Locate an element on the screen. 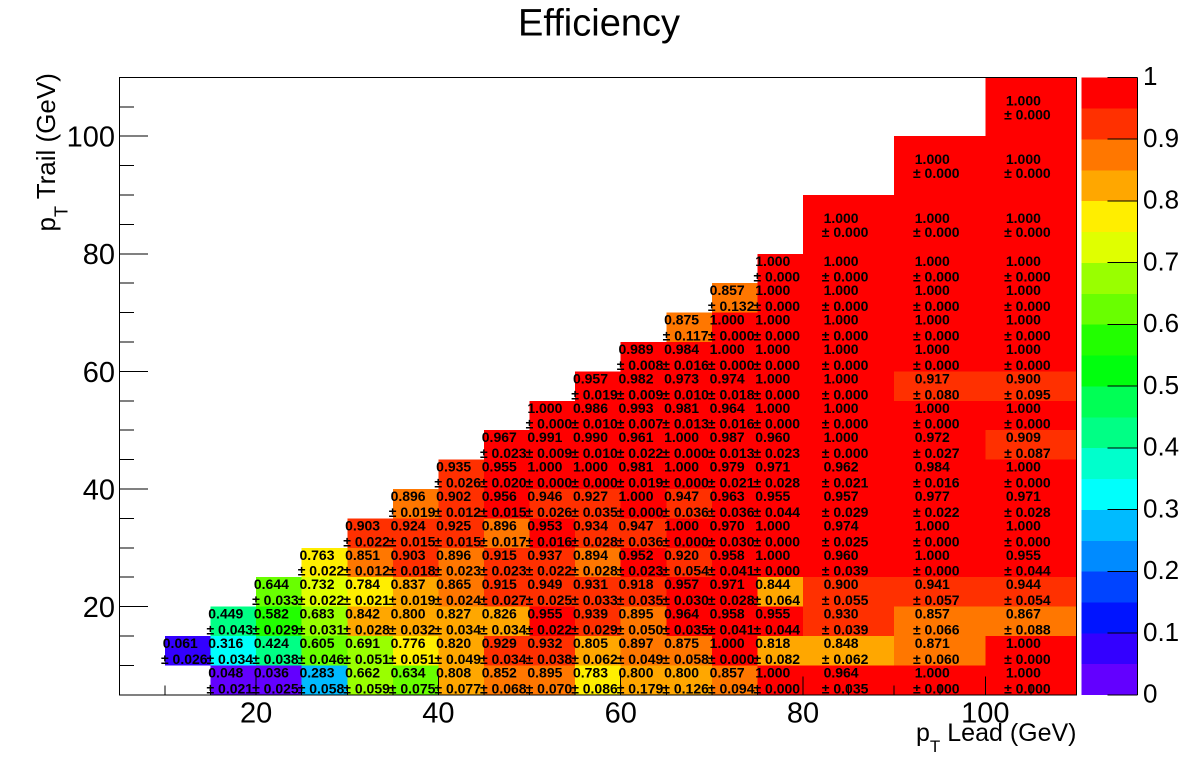 The width and height of the screenshot is (1196, 772). svg-text: ± 0.054 is located at coordinates (1027, 600).